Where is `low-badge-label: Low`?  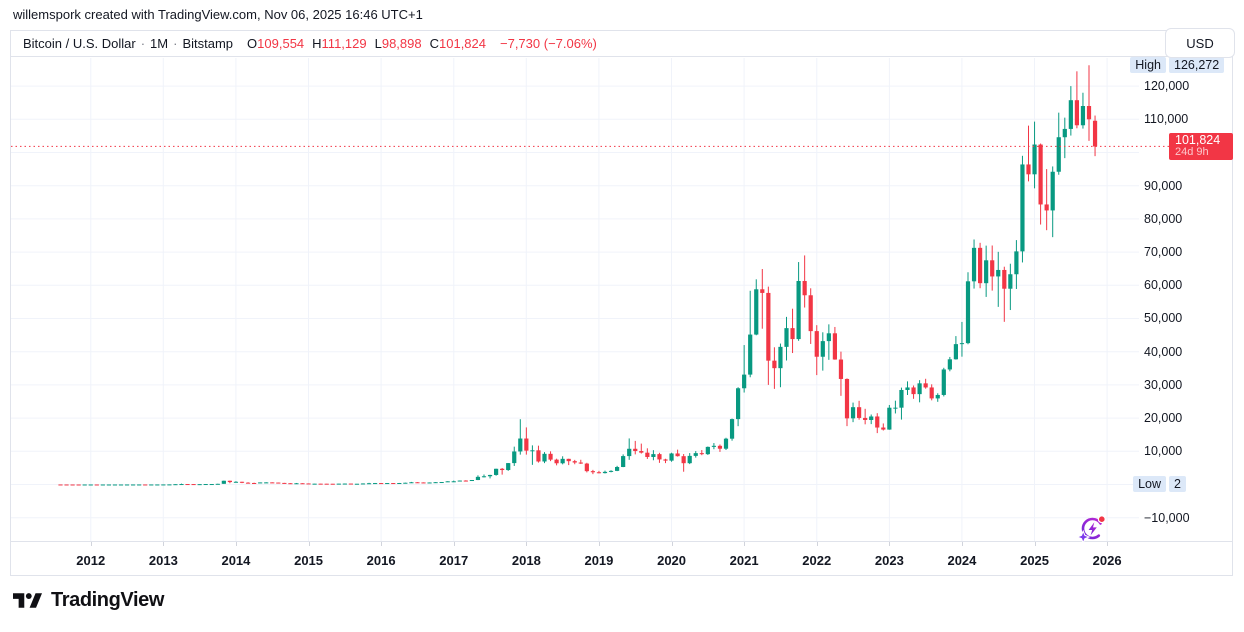
low-badge-label: Low is located at coordinates (1149, 484).